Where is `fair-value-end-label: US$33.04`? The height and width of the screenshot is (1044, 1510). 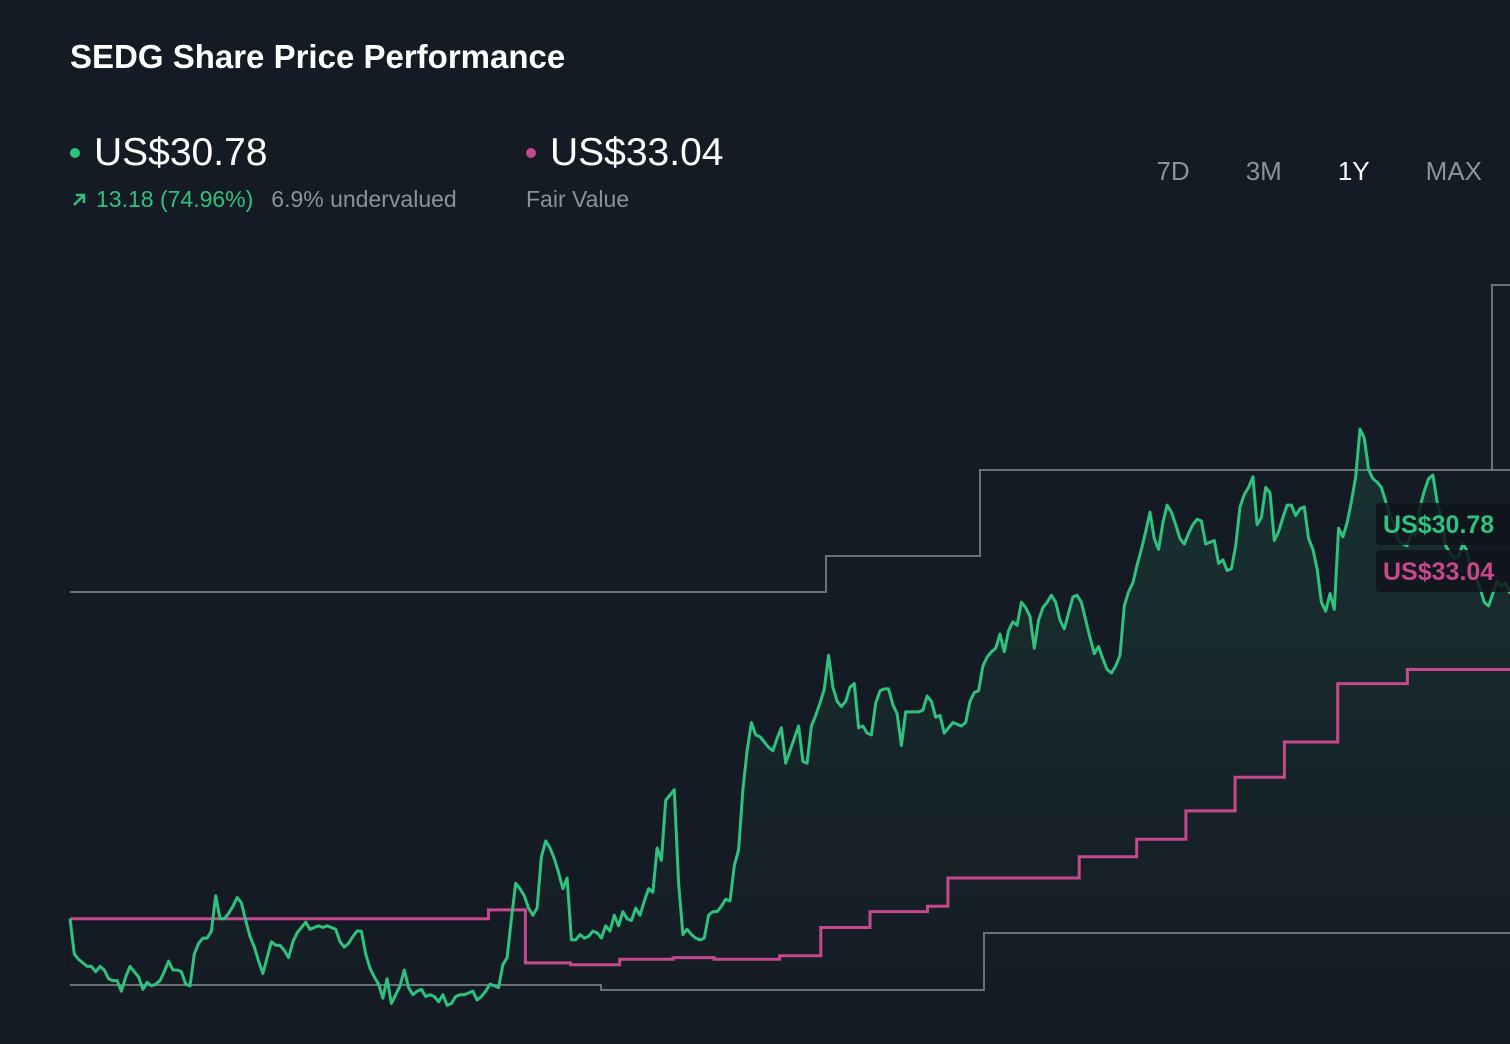 fair-value-end-label: US$33.04 is located at coordinates (1438, 572).